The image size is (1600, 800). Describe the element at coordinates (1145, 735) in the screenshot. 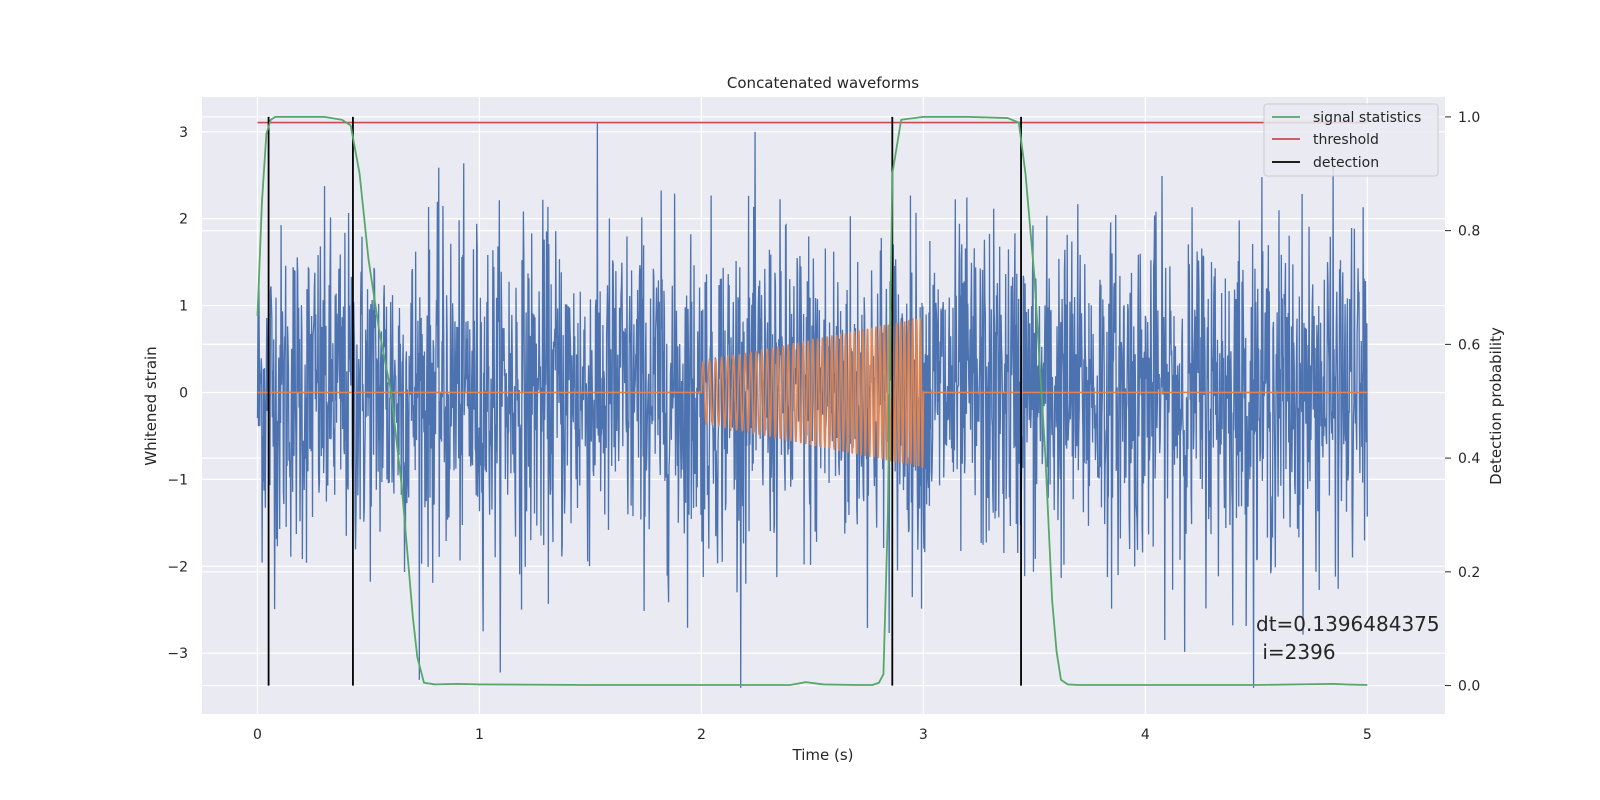

I see `x-tick-label-4: 4` at that location.